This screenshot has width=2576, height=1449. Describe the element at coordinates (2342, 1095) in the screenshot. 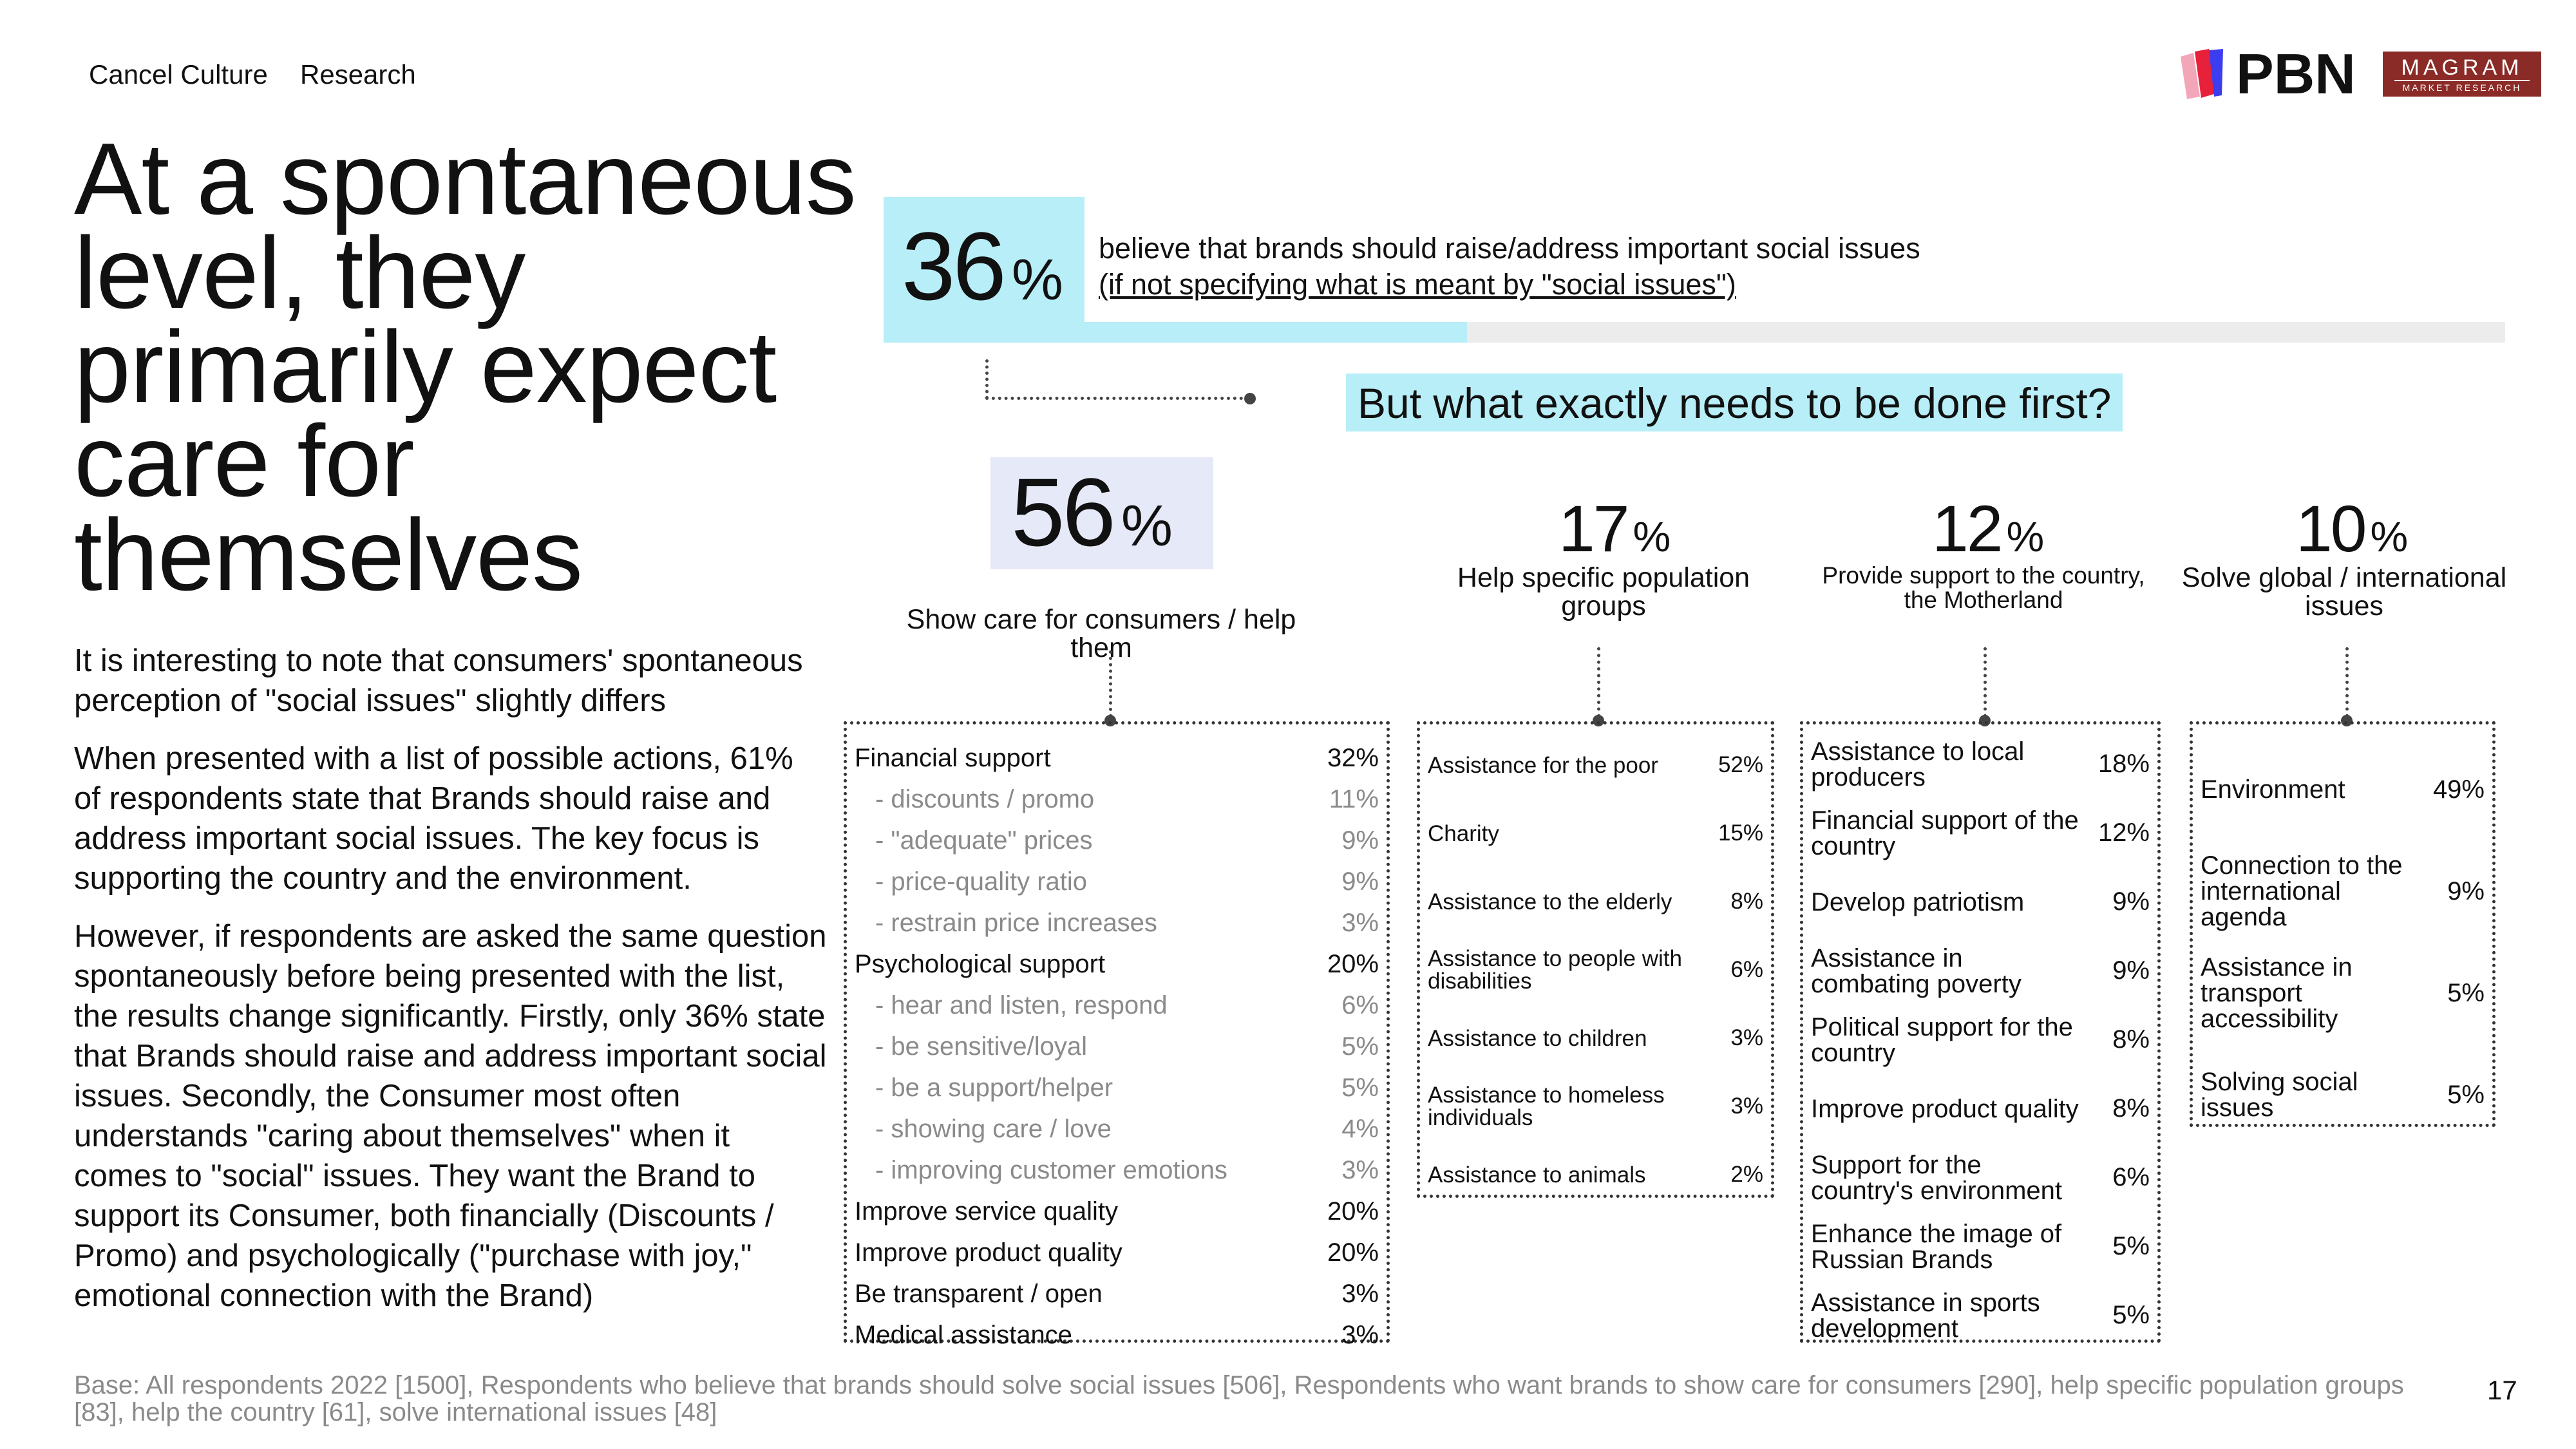

I see `table-row: Solving social issues 5%` at that location.